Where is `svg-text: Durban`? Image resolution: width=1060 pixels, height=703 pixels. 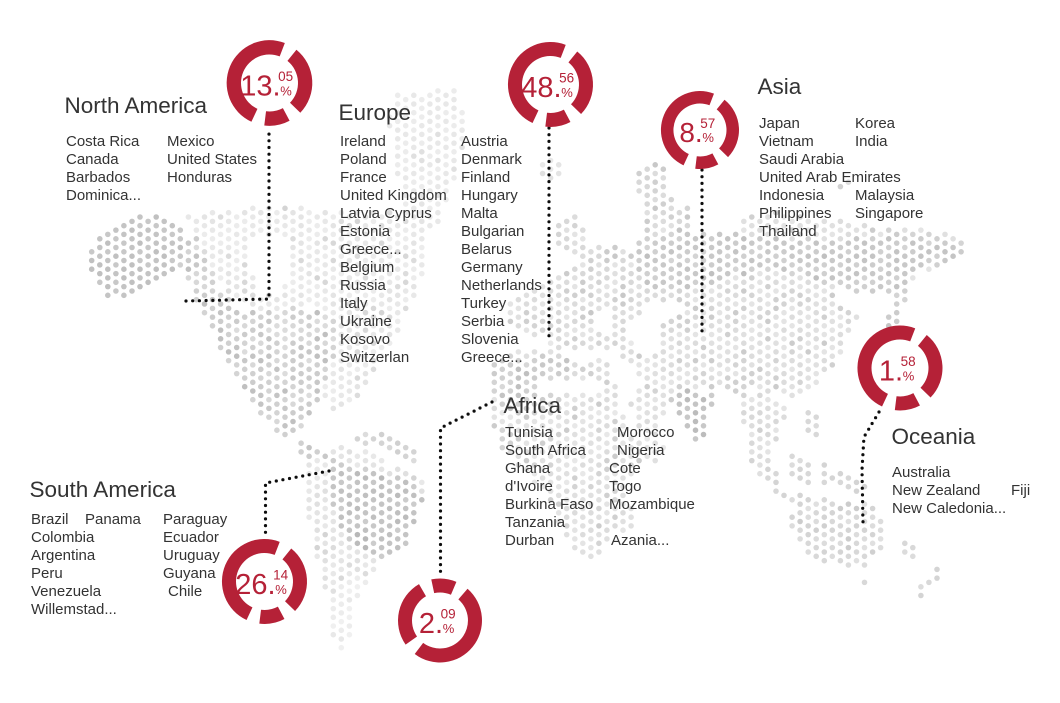
svg-text: Durban is located at coordinates (529, 540).